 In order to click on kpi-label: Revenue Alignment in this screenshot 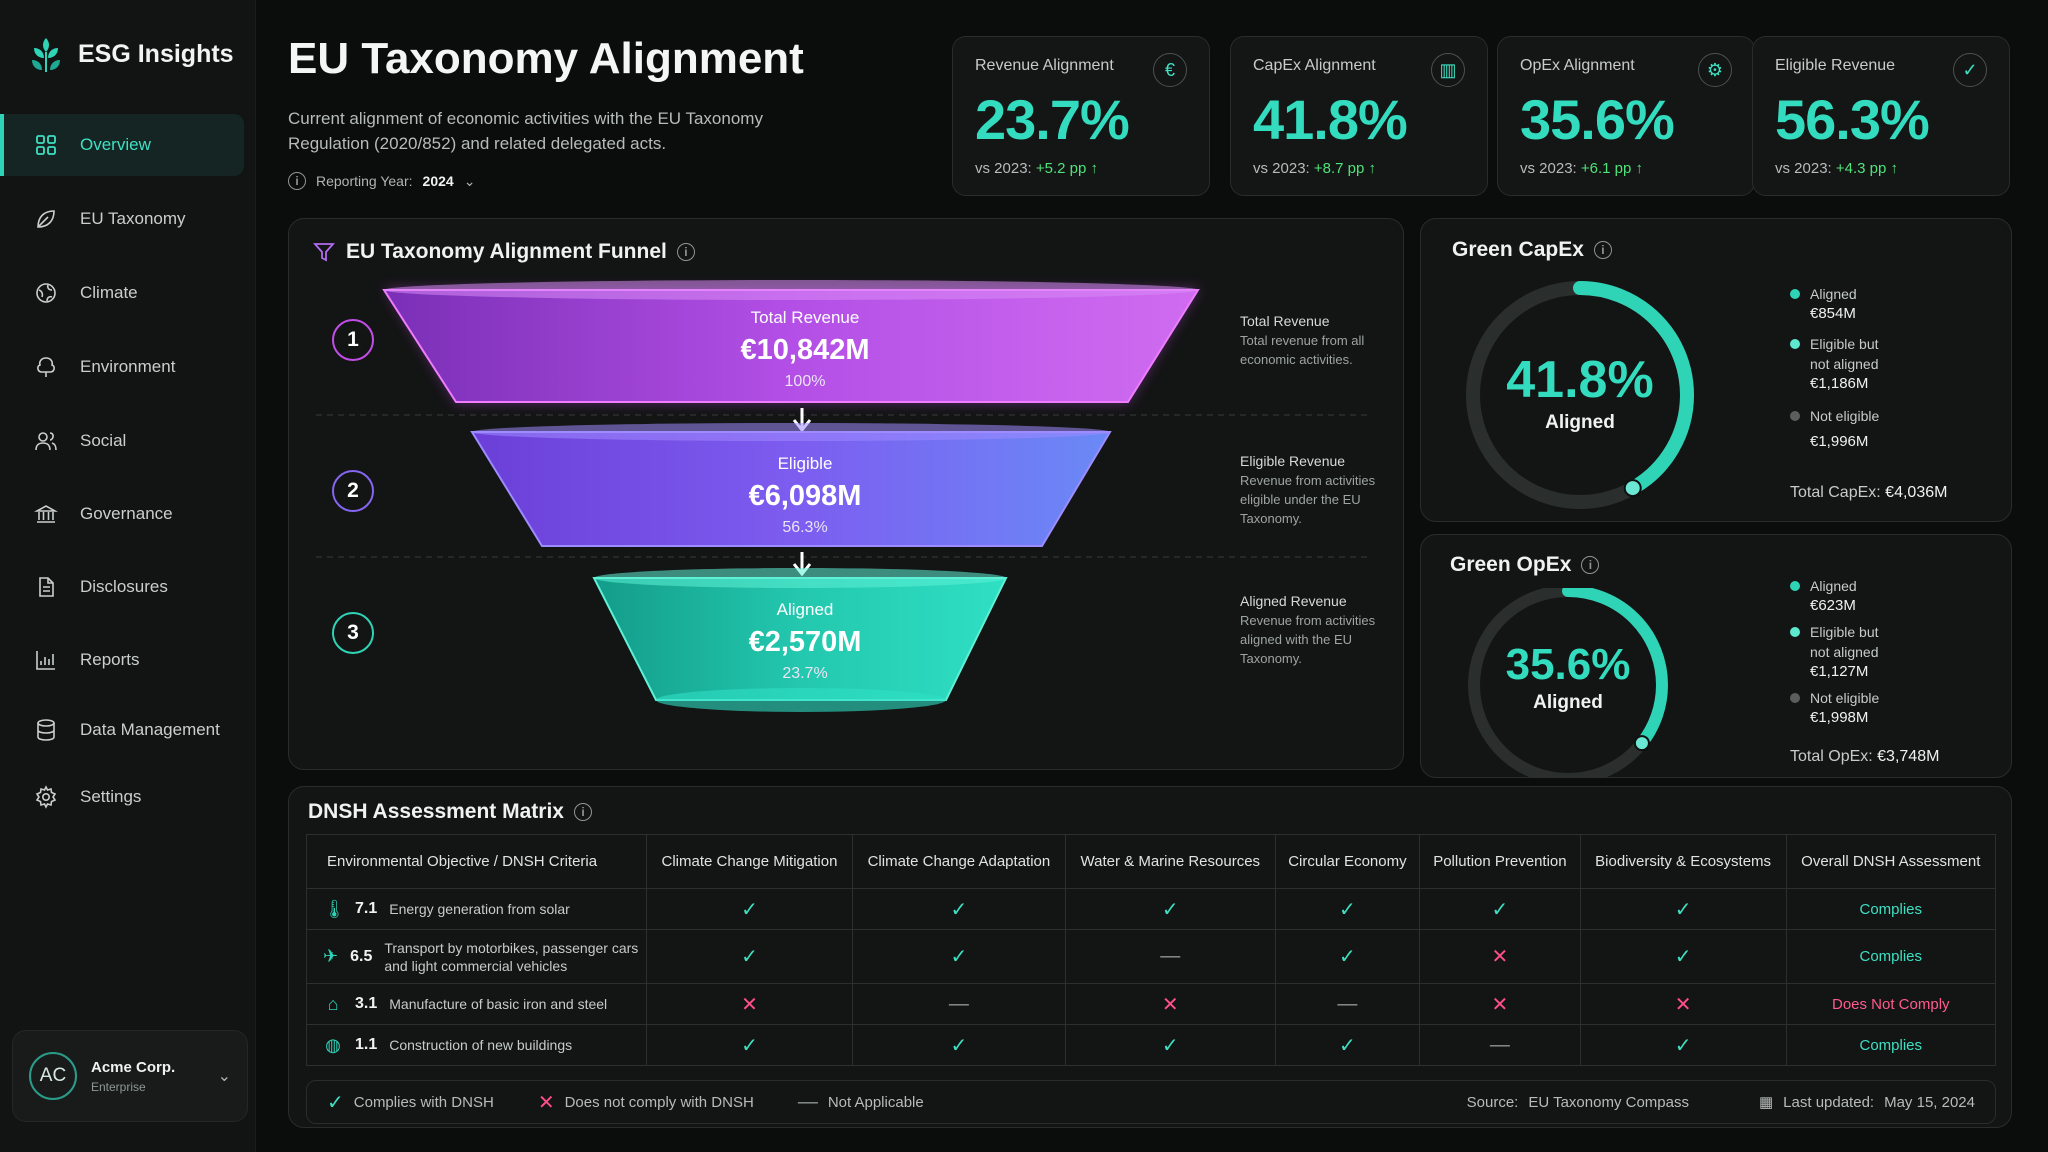, I will do `click(1044, 65)`.